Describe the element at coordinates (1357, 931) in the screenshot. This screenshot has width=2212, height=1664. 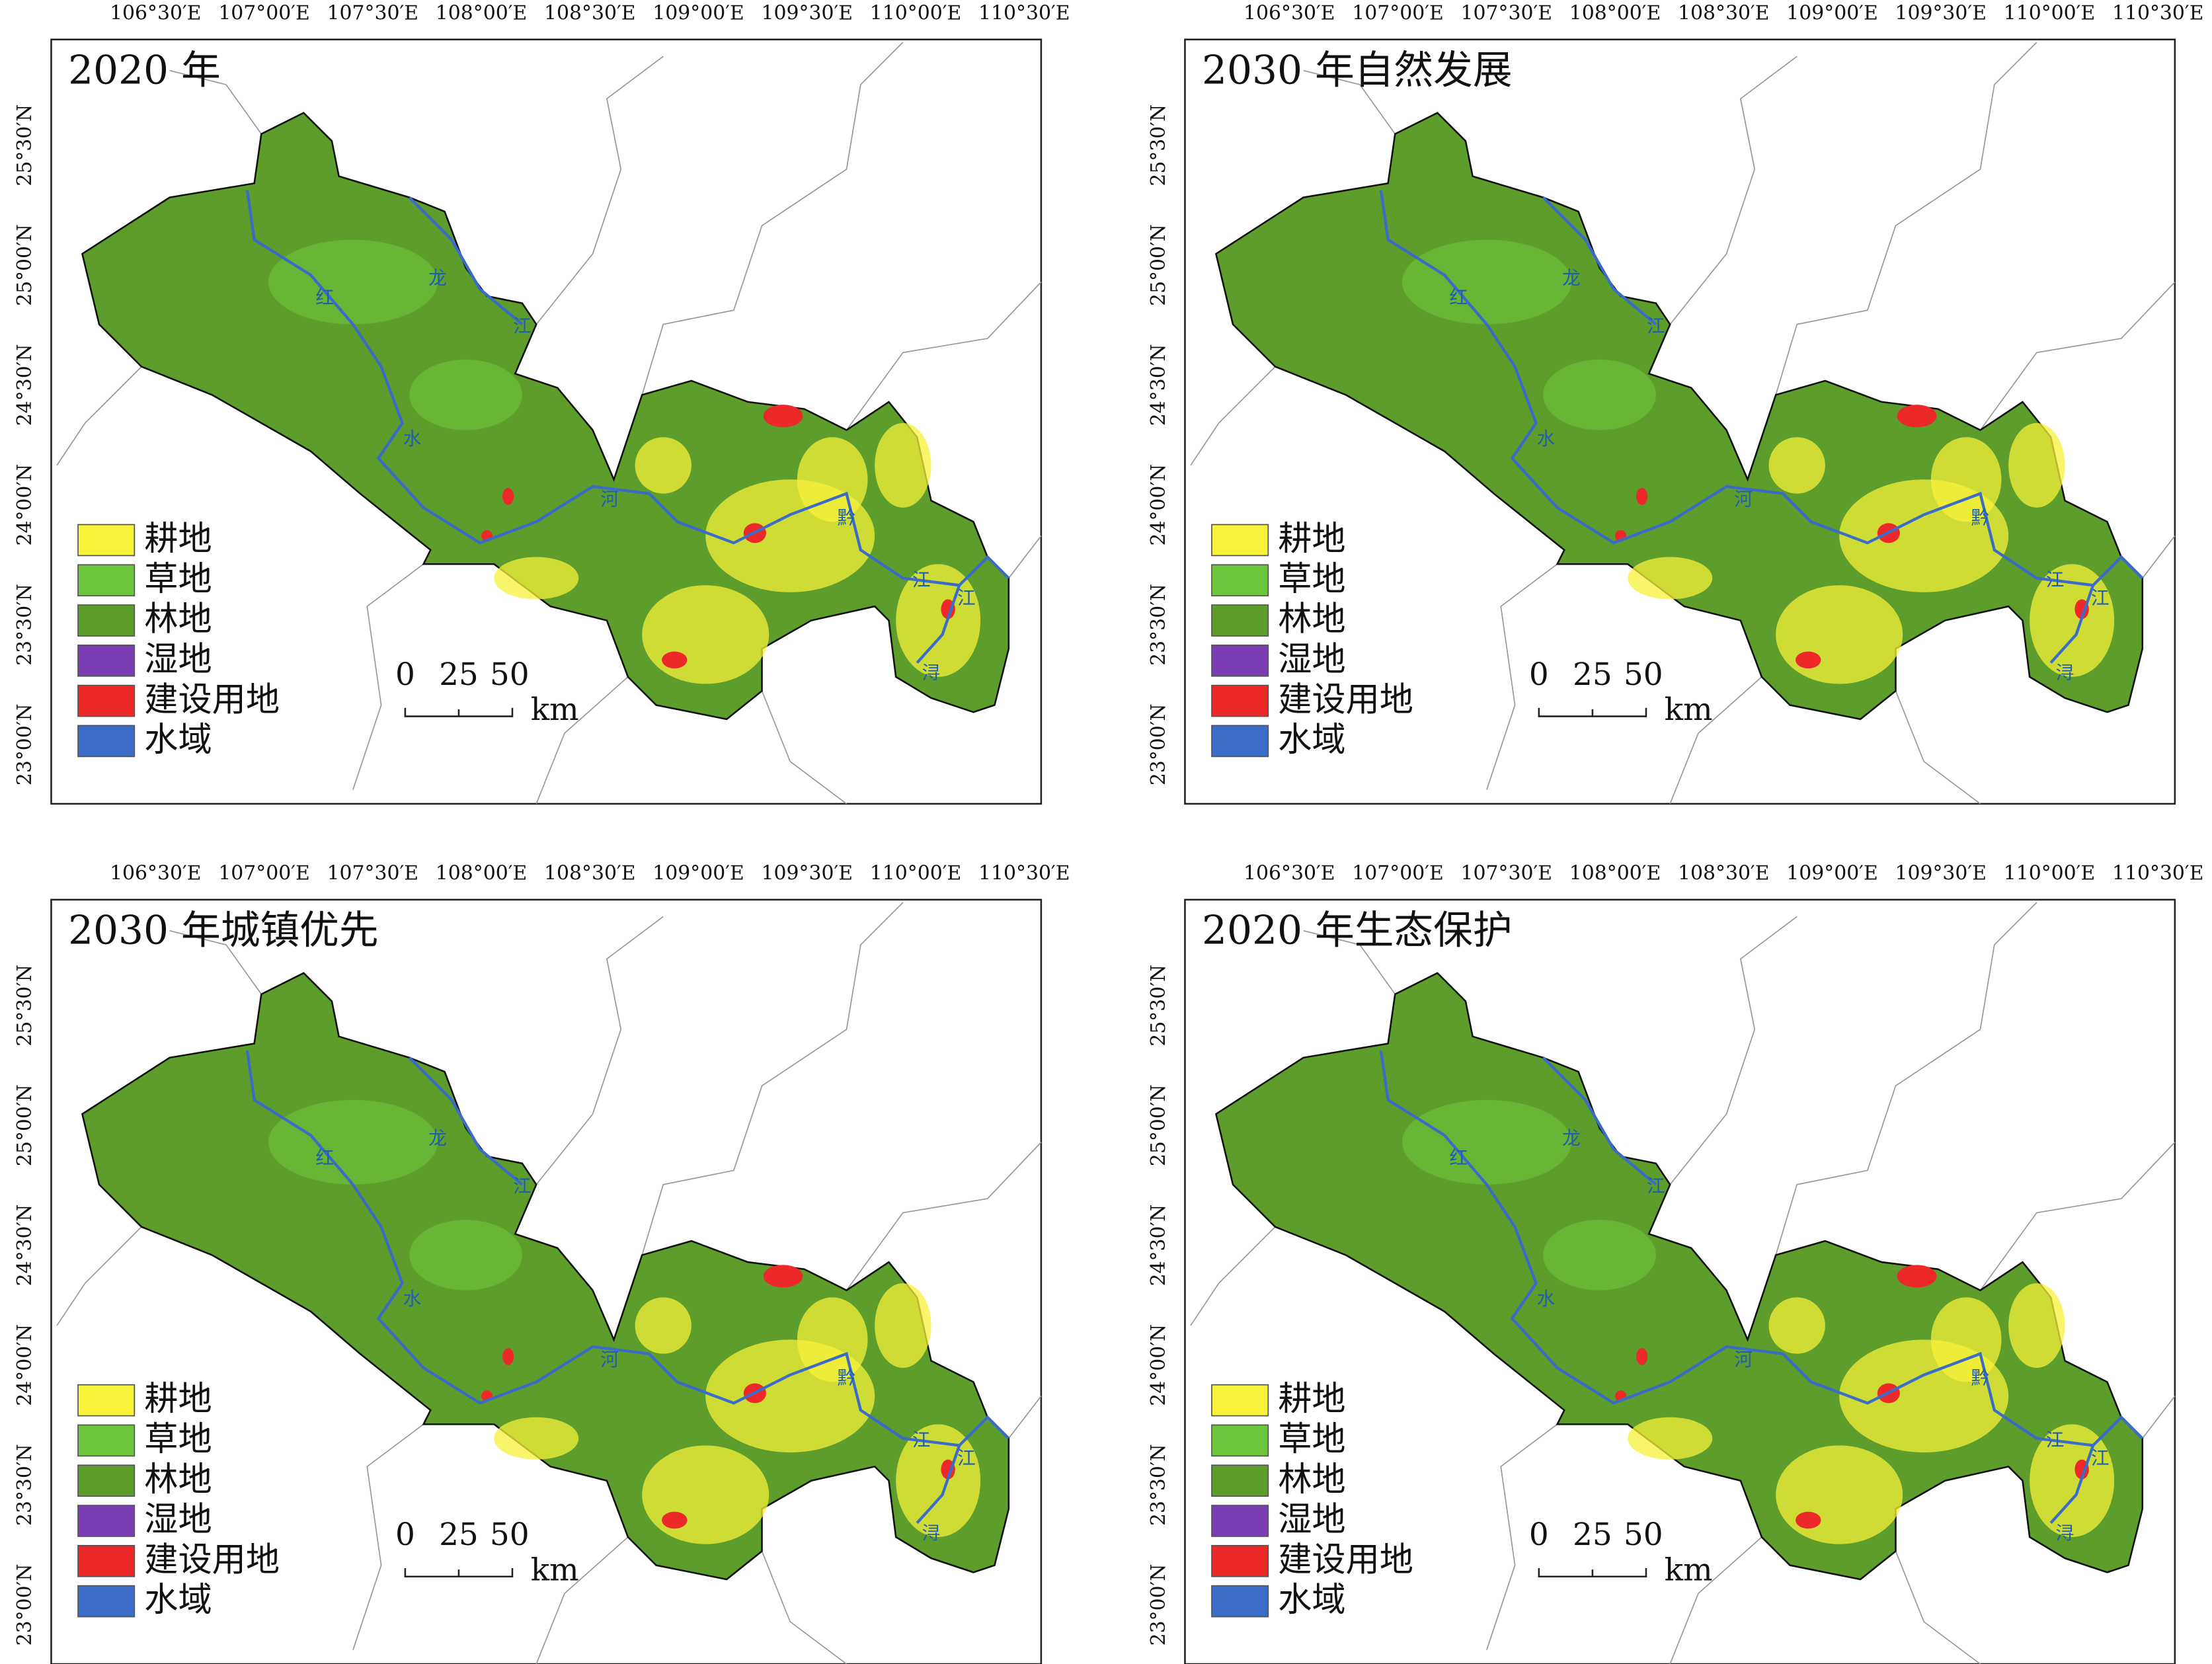
I see `panel-title: 2020 年生态保护` at that location.